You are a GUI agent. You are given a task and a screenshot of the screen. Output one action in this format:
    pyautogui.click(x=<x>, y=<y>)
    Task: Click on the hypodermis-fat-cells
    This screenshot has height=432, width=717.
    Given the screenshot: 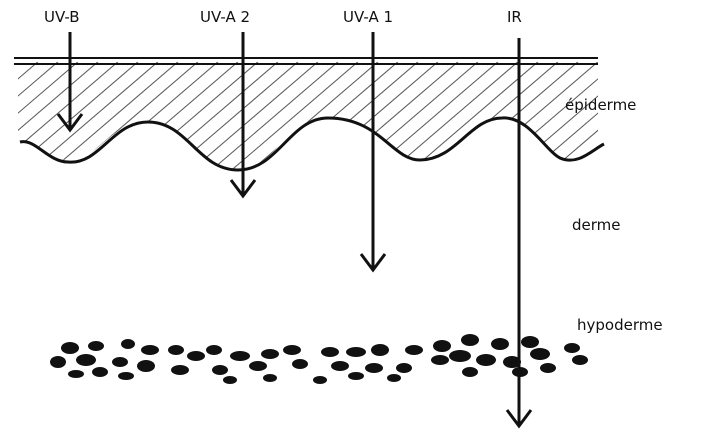 What is the action you would take?
    pyautogui.click(x=319, y=359)
    